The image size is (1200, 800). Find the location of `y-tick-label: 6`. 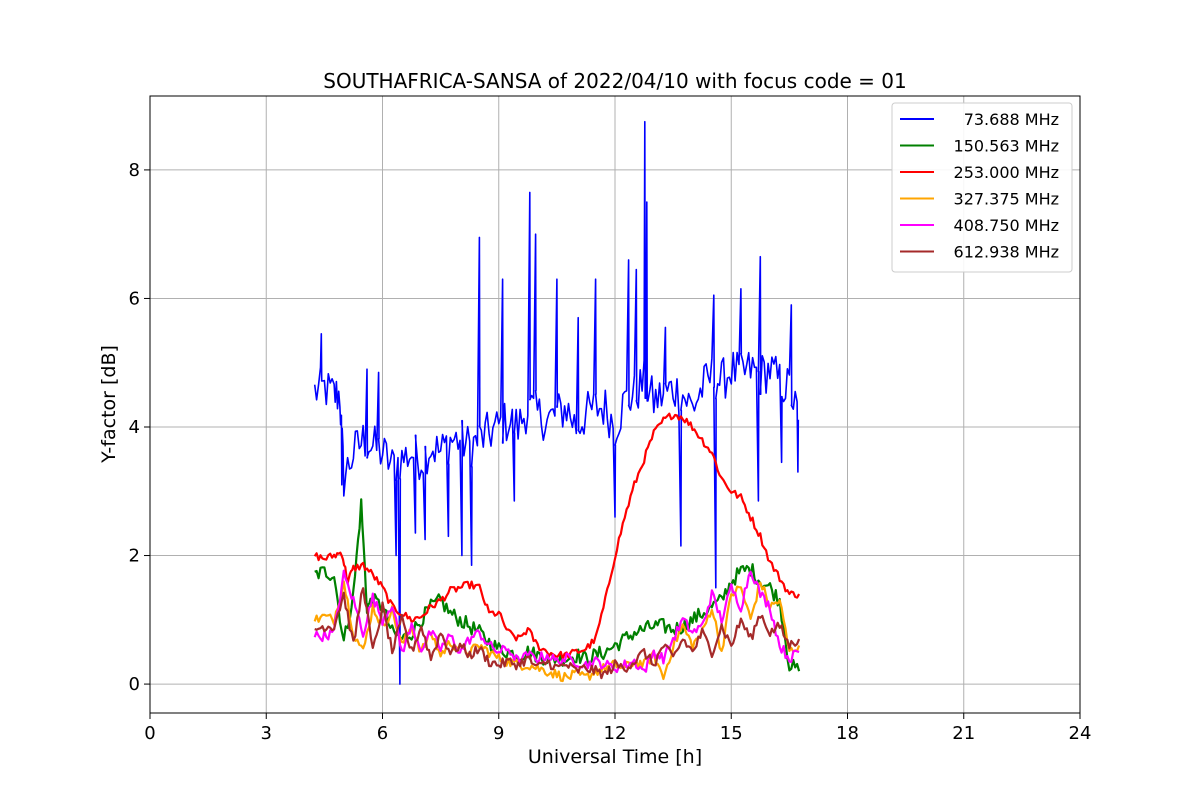

y-tick-label: 6 is located at coordinates (134, 298).